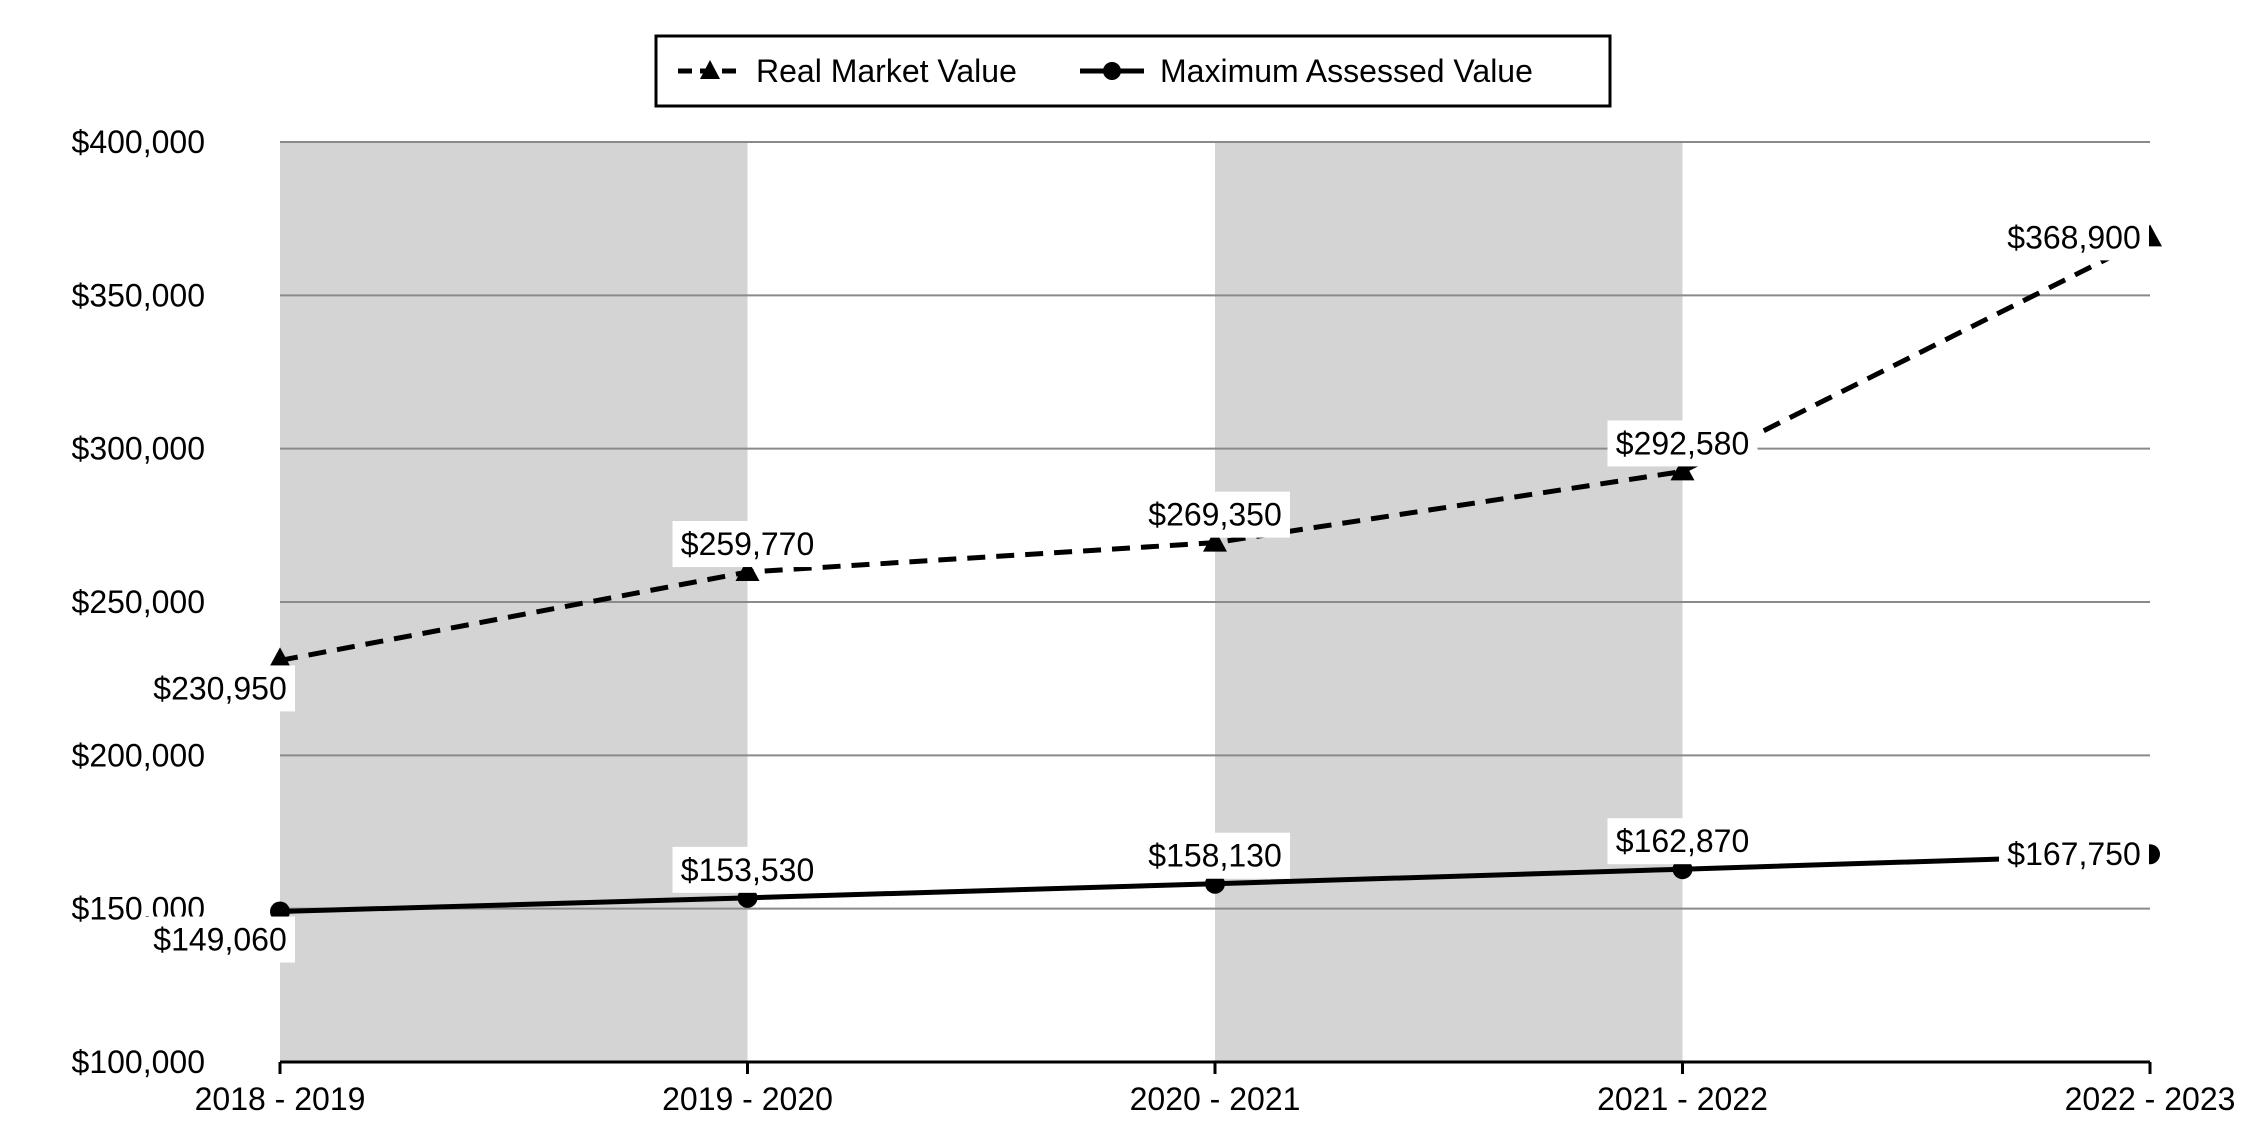 This screenshot has height=1140, width=2250. I want to click on legend-label: Real Market Value, so click(886, 71).